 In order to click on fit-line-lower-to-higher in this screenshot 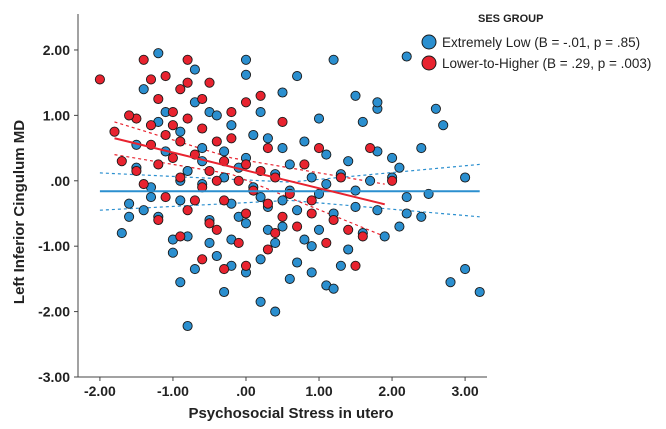, I will do `click(249, 171)`.